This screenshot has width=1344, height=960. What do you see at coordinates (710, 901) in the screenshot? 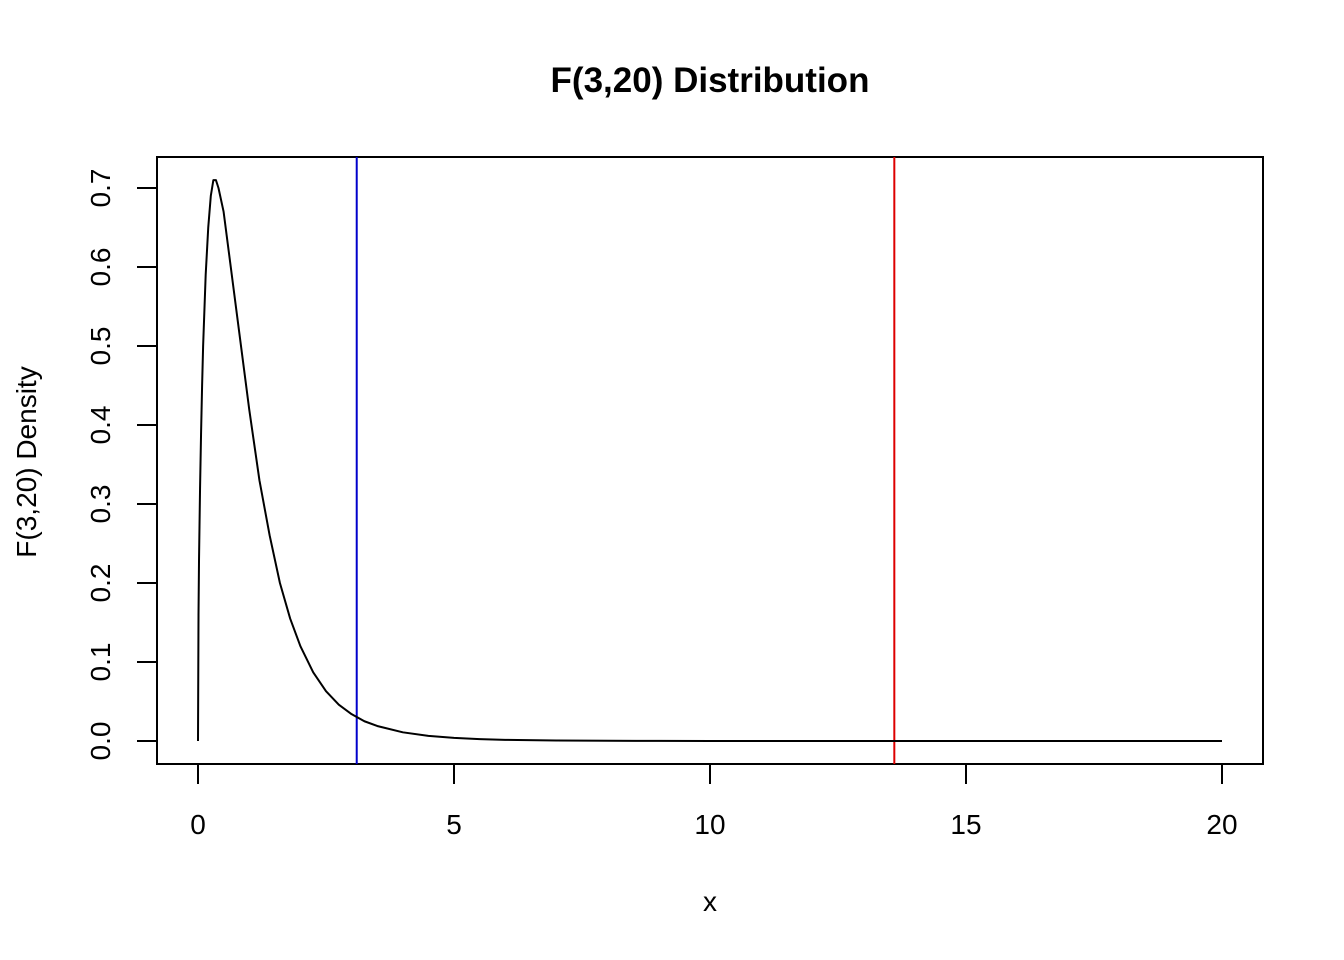
I see `x-axis-label: x` at bounding box center [710, 901].